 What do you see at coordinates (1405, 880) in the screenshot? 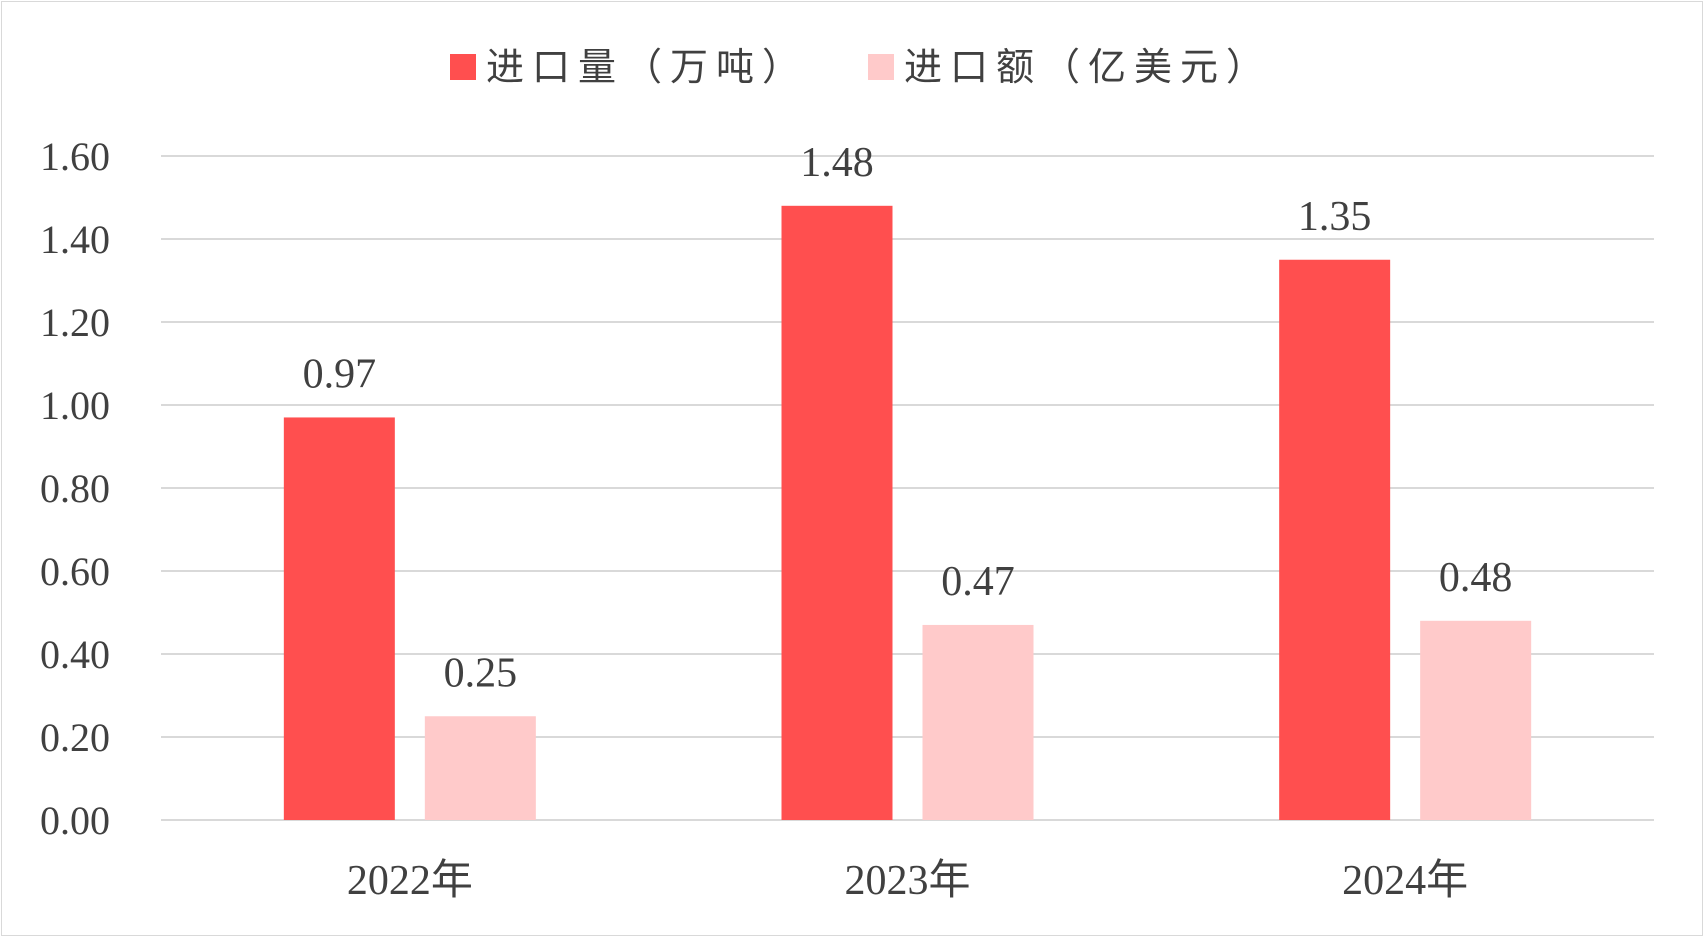
I see `x-tick-label: 2024年` at bounding box center [1405, 880].